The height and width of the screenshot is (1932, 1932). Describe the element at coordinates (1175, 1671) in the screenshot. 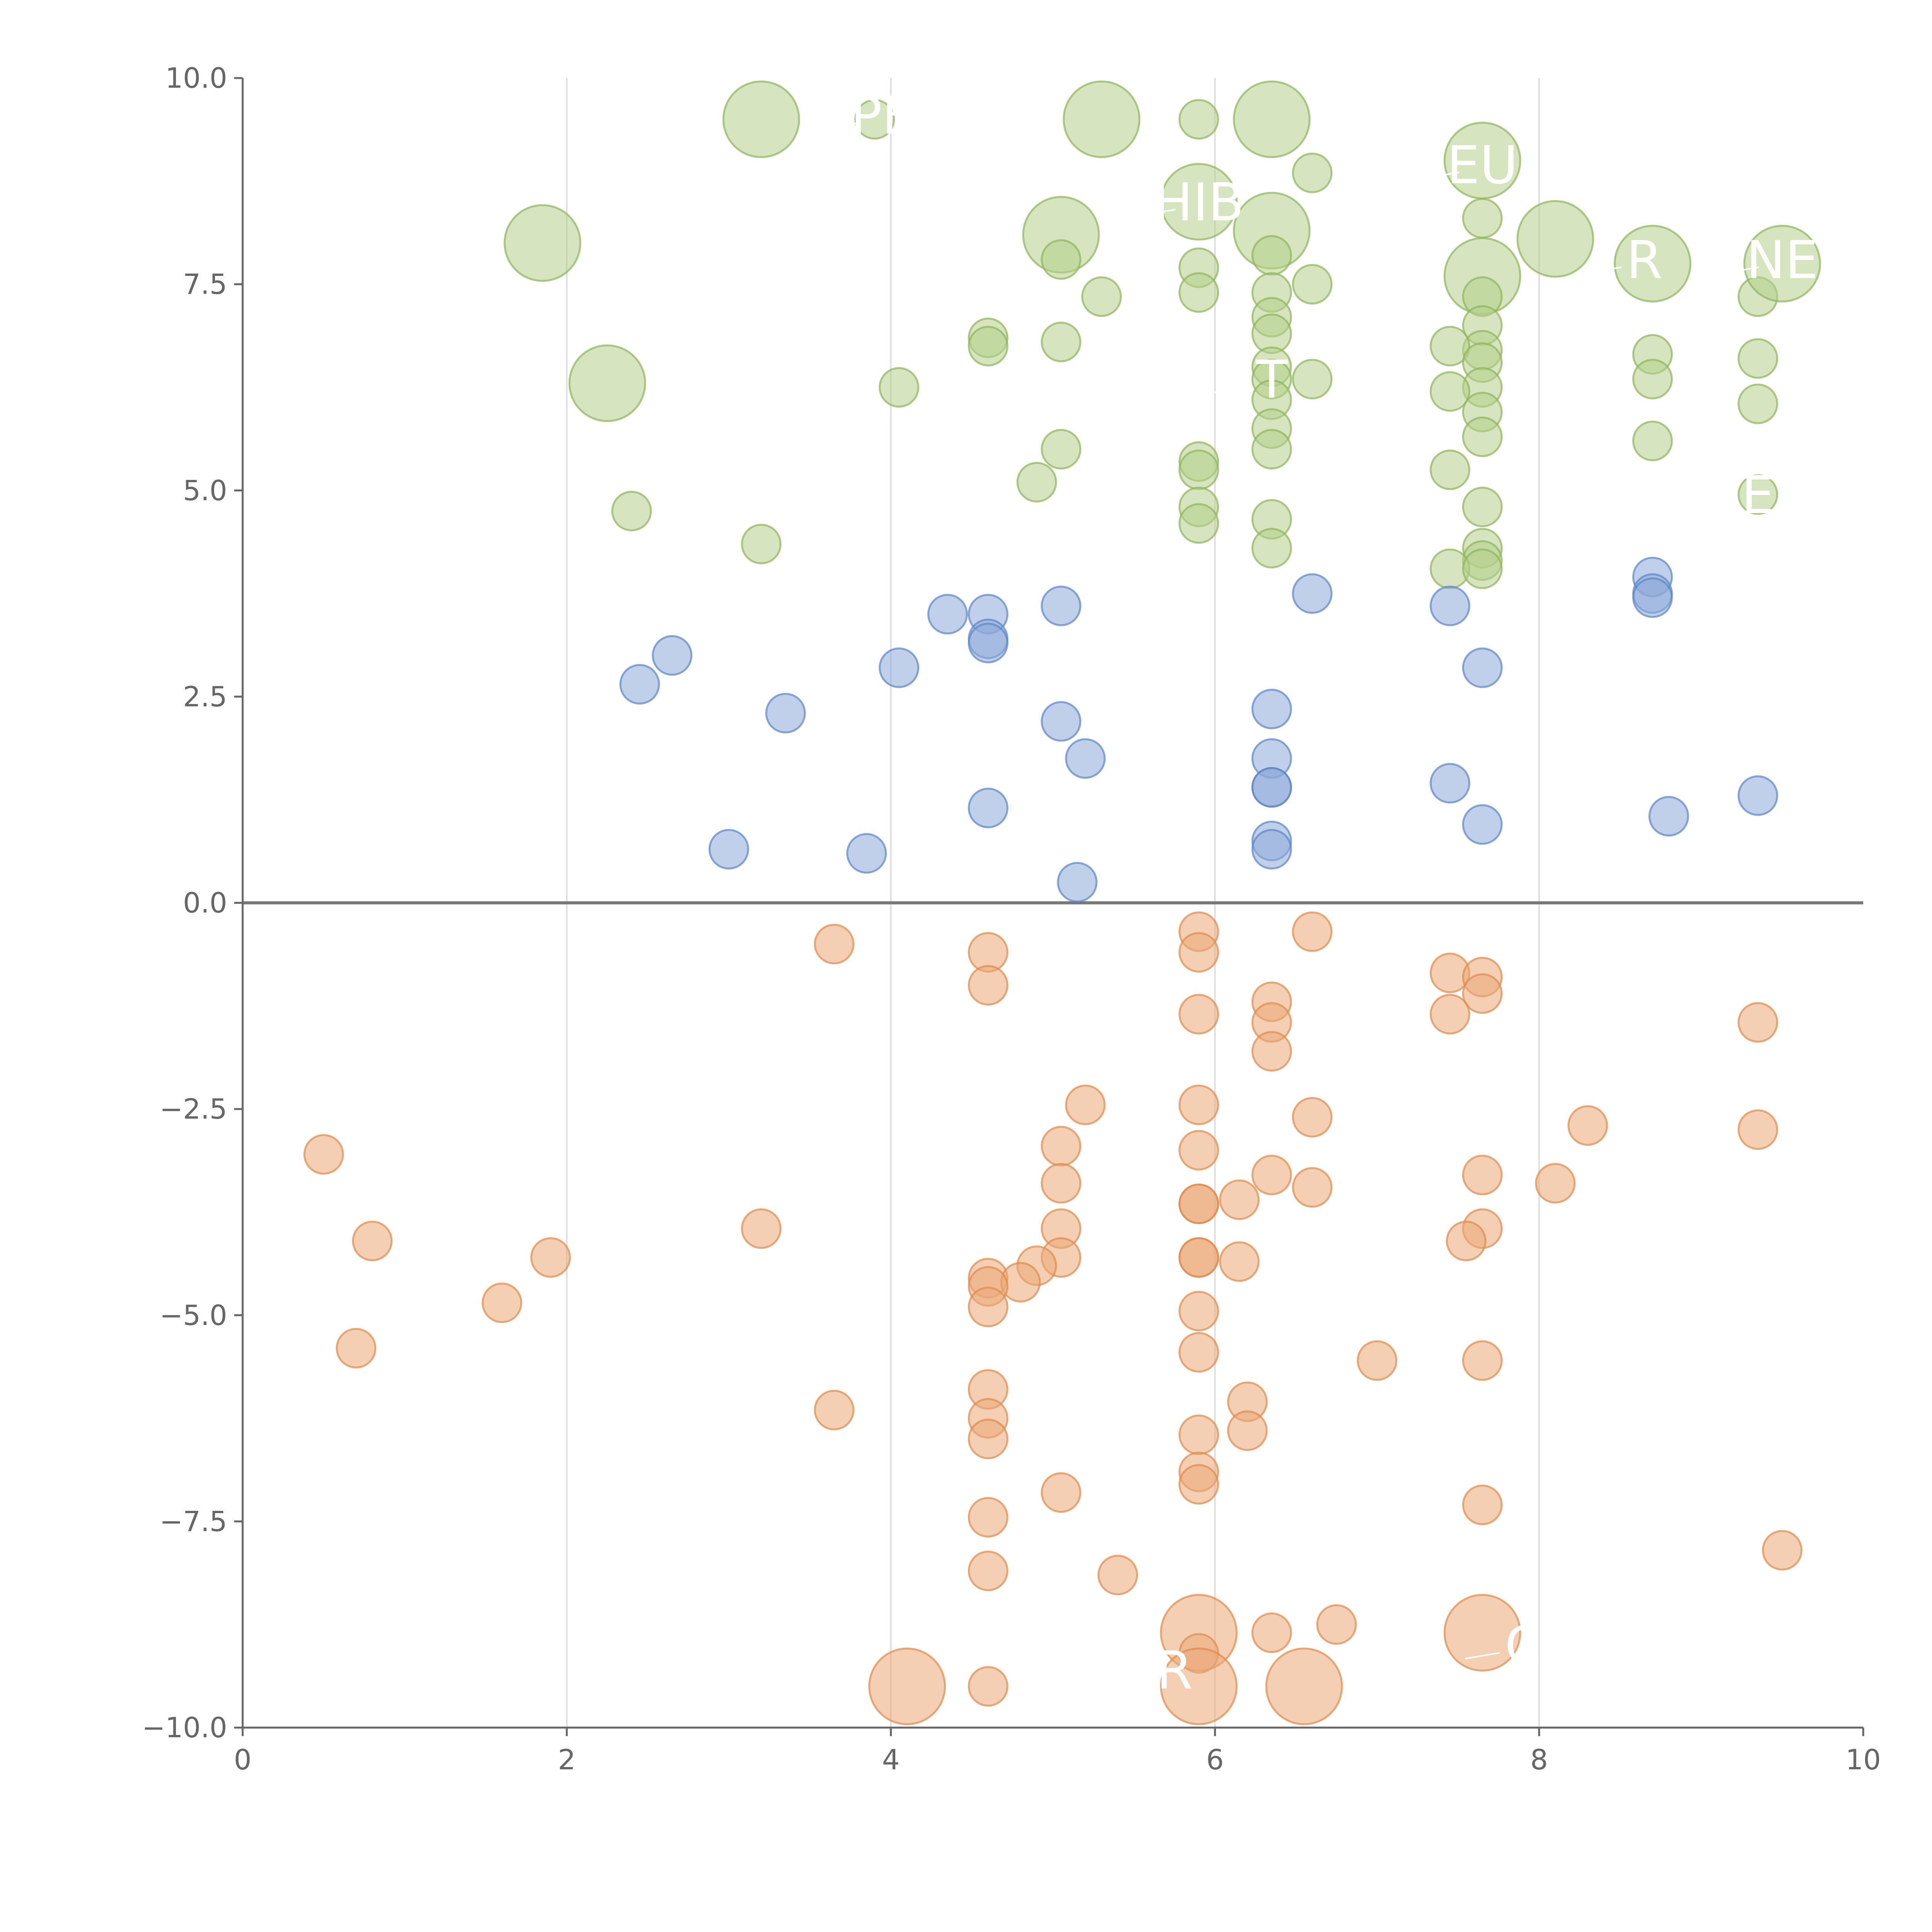

I see `annotation-label-8: R` at that location.